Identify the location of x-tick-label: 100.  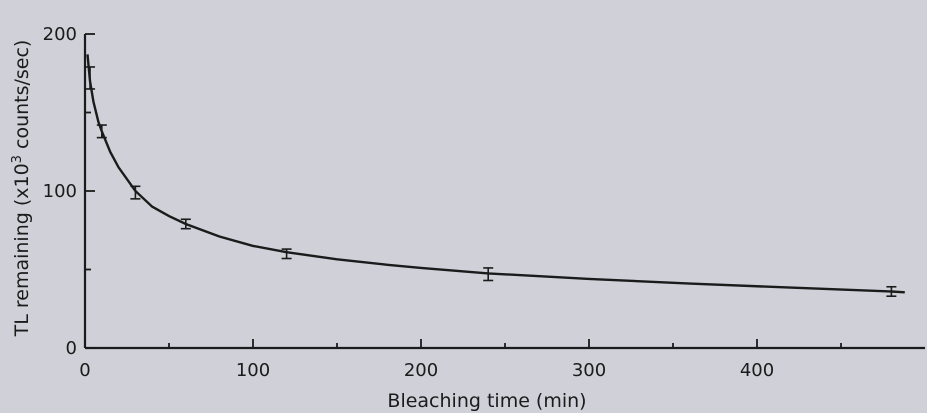
(253, 370).